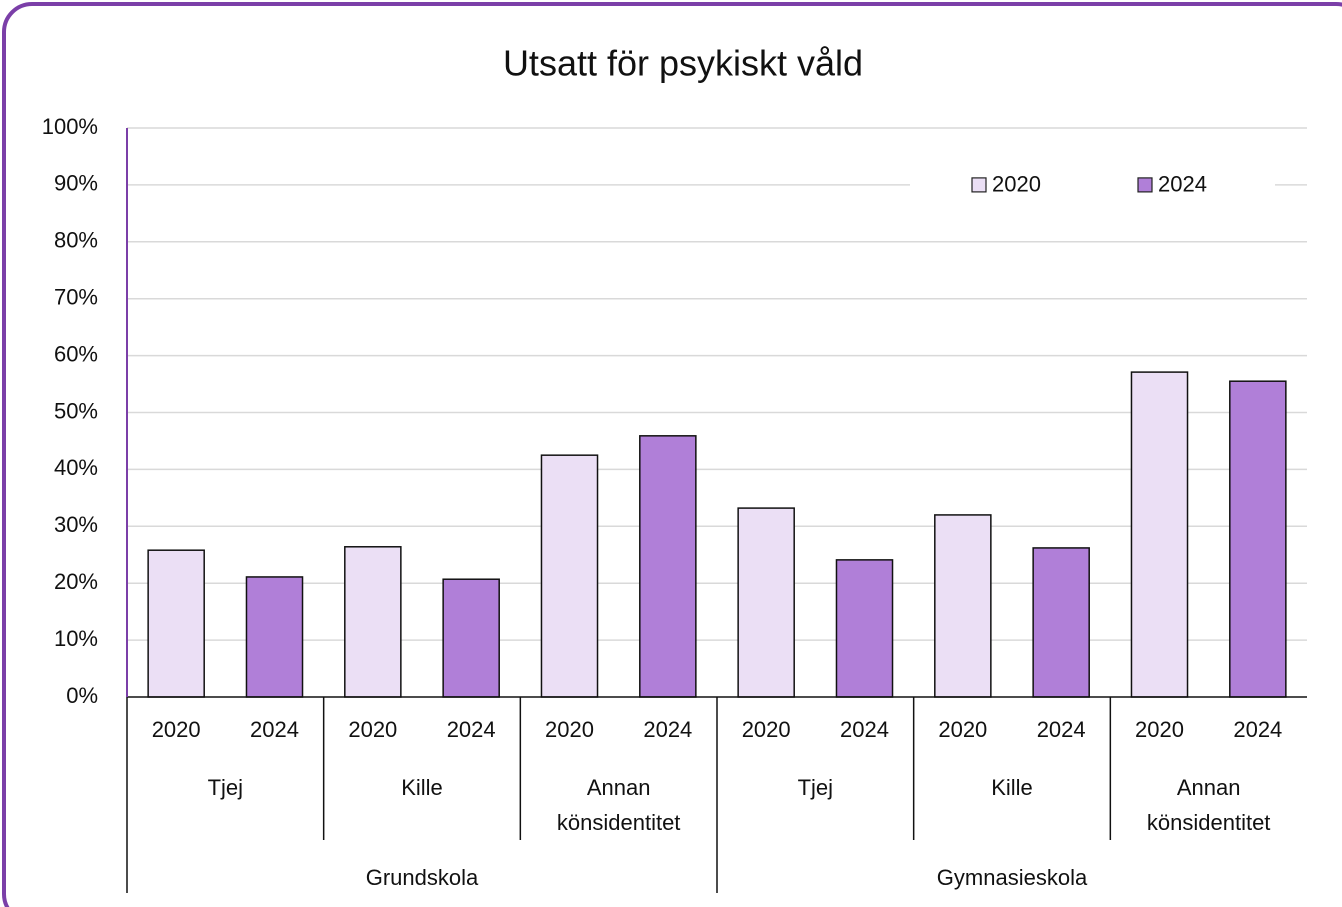 Image resolution: width=1342 pixels, height=907 pixels. Describe the element at coordinates (683, 63) in the screenshot. I see `chart-title: Utsatt för psykiskt våld` at that location.